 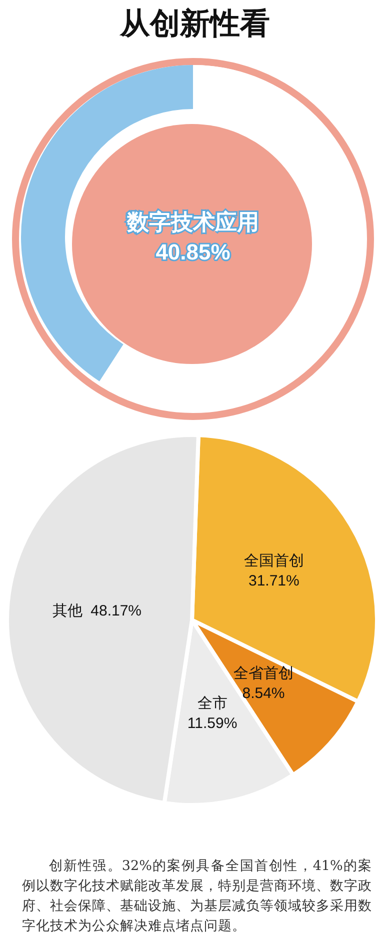 I want to click on slice-label: 数字技术应用, so click(x=192, y=222).